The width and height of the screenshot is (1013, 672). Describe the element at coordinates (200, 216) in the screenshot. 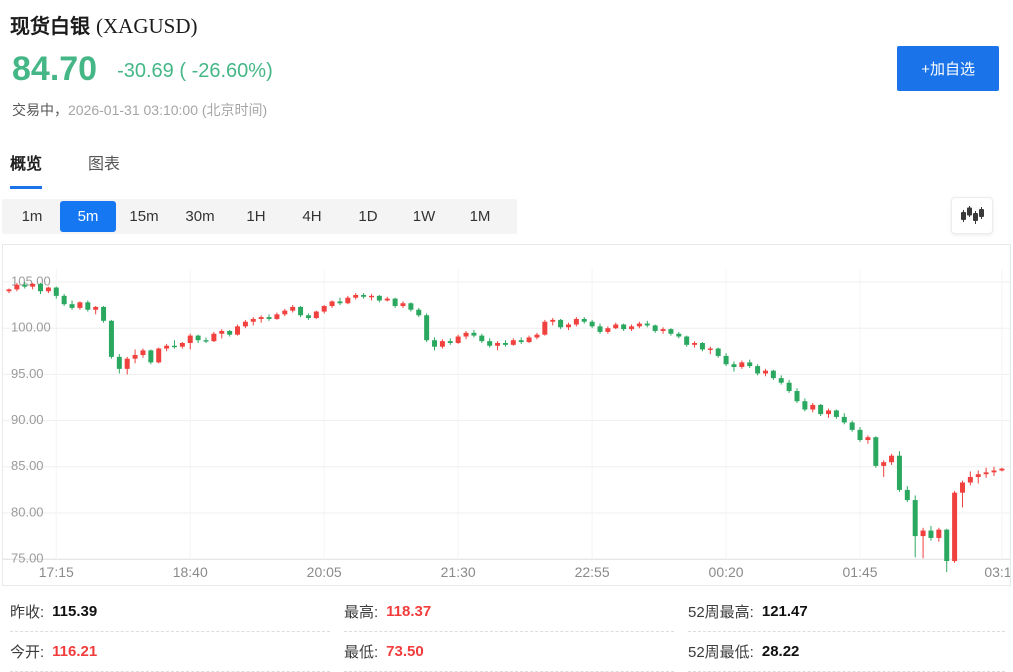

I see `timeframe-button-30m: 30m` at that location.